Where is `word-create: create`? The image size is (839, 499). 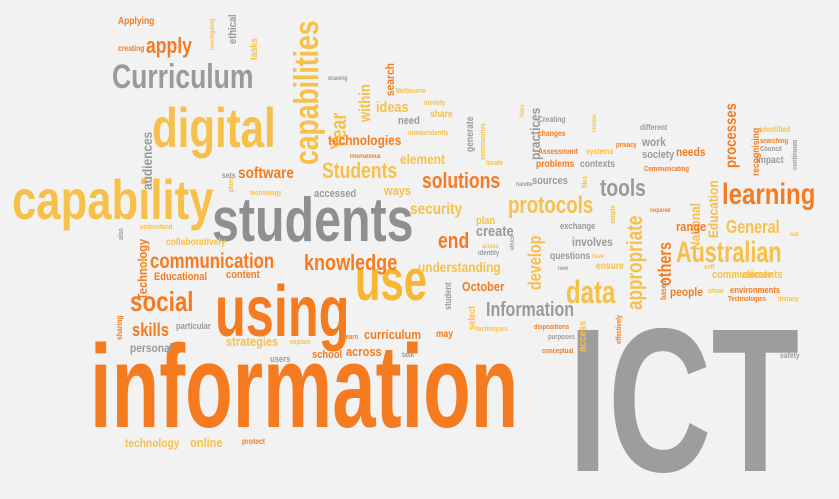 word-create: create is located at coordinates (495, 231).